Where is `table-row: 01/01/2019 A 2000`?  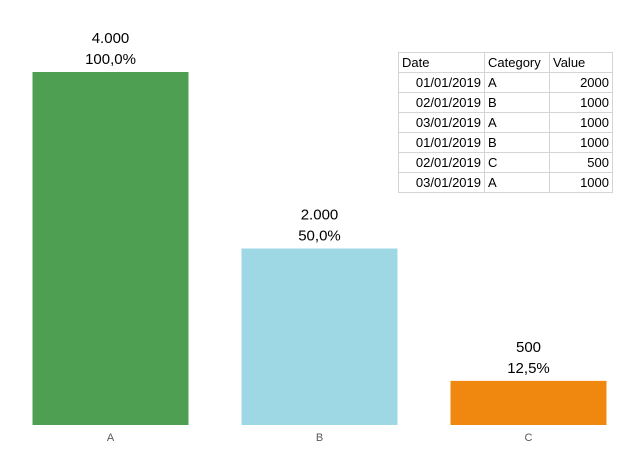
table-row: 01/01/2019 A 2000 is located at coordinates (505, 82).